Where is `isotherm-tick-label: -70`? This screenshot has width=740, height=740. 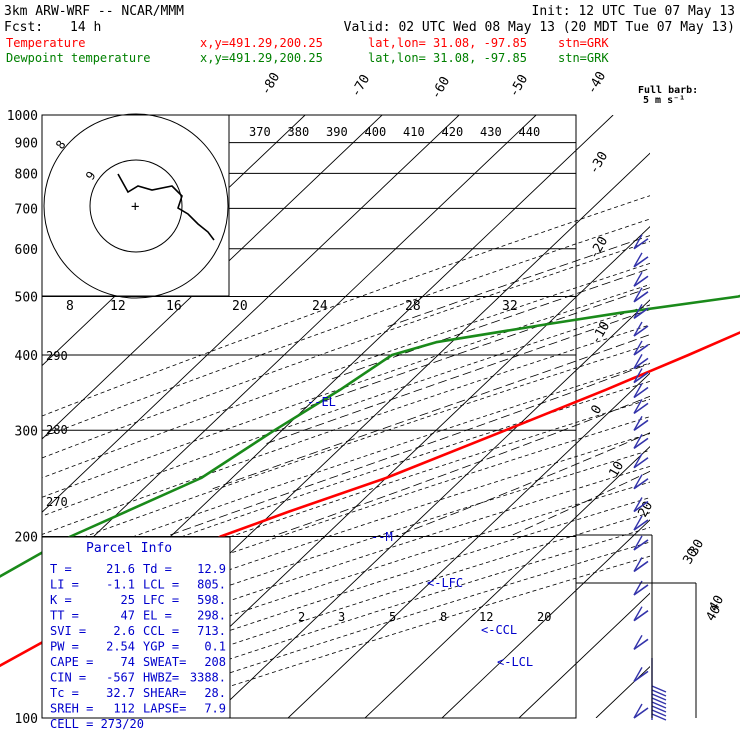
isotherm-tick-label: -70 is located at coordinates (360, 86).